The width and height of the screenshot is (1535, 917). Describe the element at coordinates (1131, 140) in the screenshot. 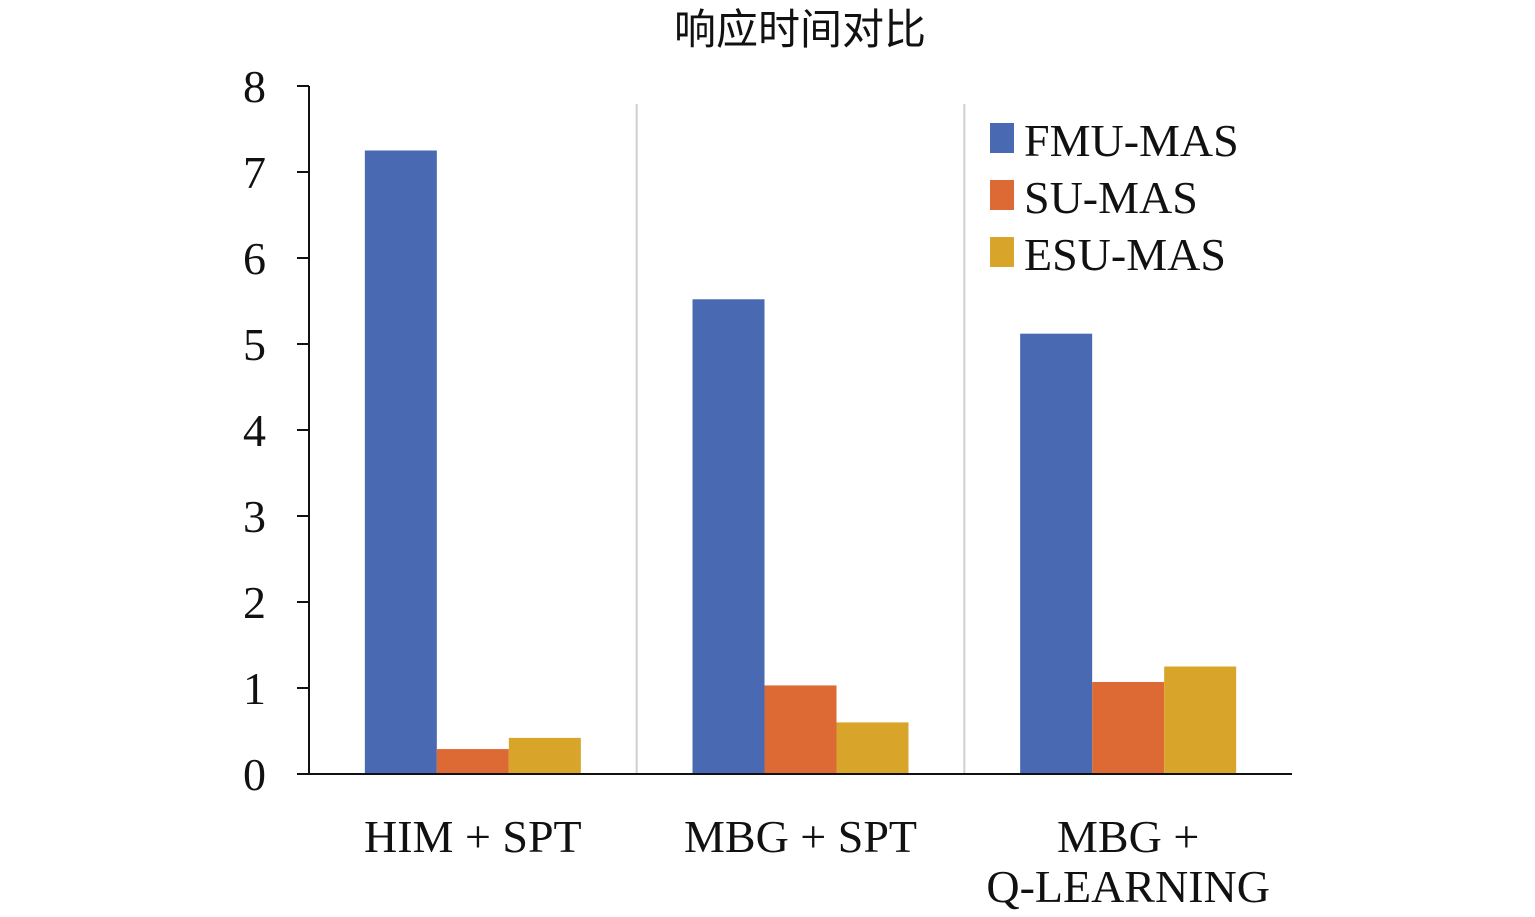

I see `legend-label-fmu-mas: FMU-MAS` at that location.